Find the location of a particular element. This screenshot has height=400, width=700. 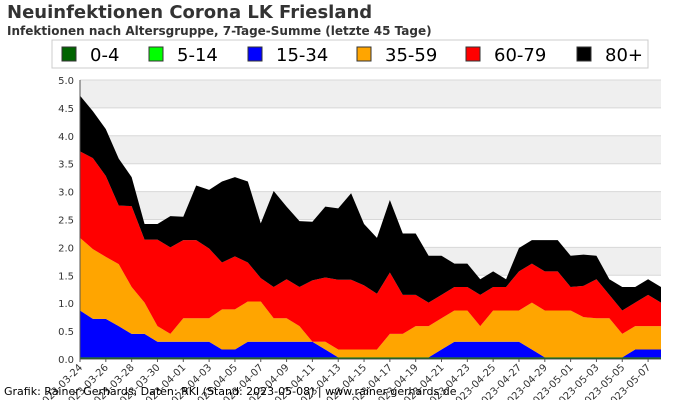

y-tick-label: 0.0 is located at coordinates (66, 360).